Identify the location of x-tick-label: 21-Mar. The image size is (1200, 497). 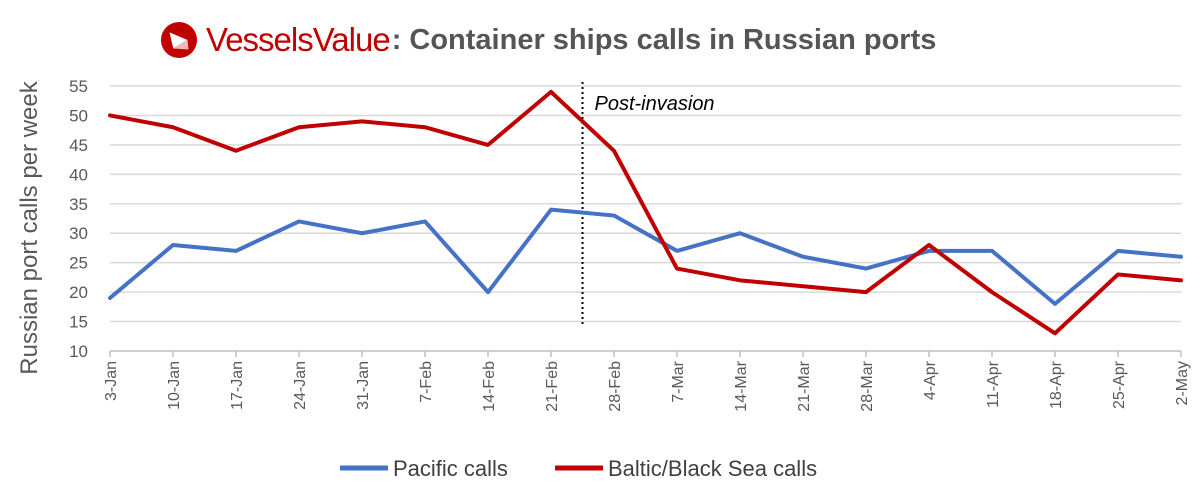
(804, 385).